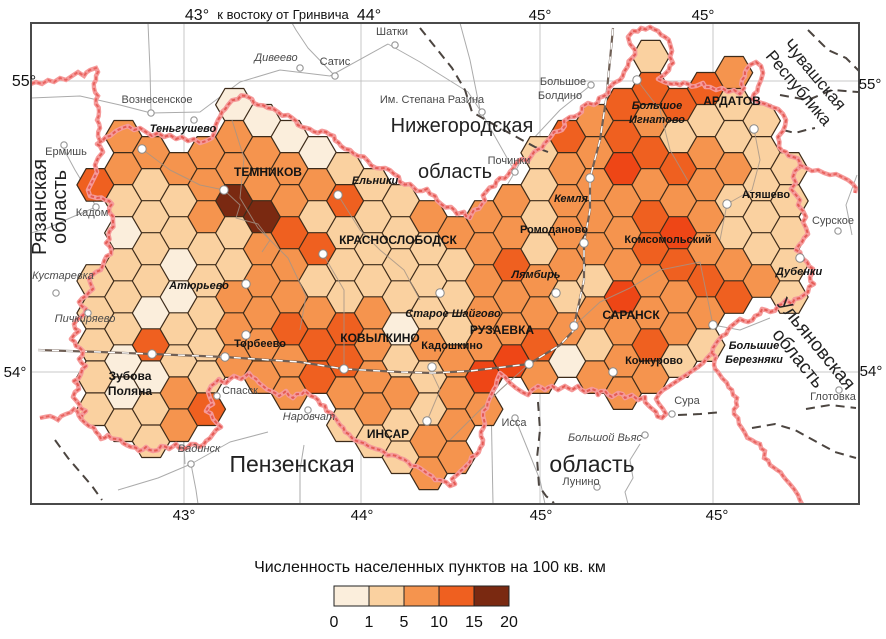  What do you see at coordinates (198, 286) in the screenshot?
I see `svg-text: Атюрьево` at bounding box center [198, 286].